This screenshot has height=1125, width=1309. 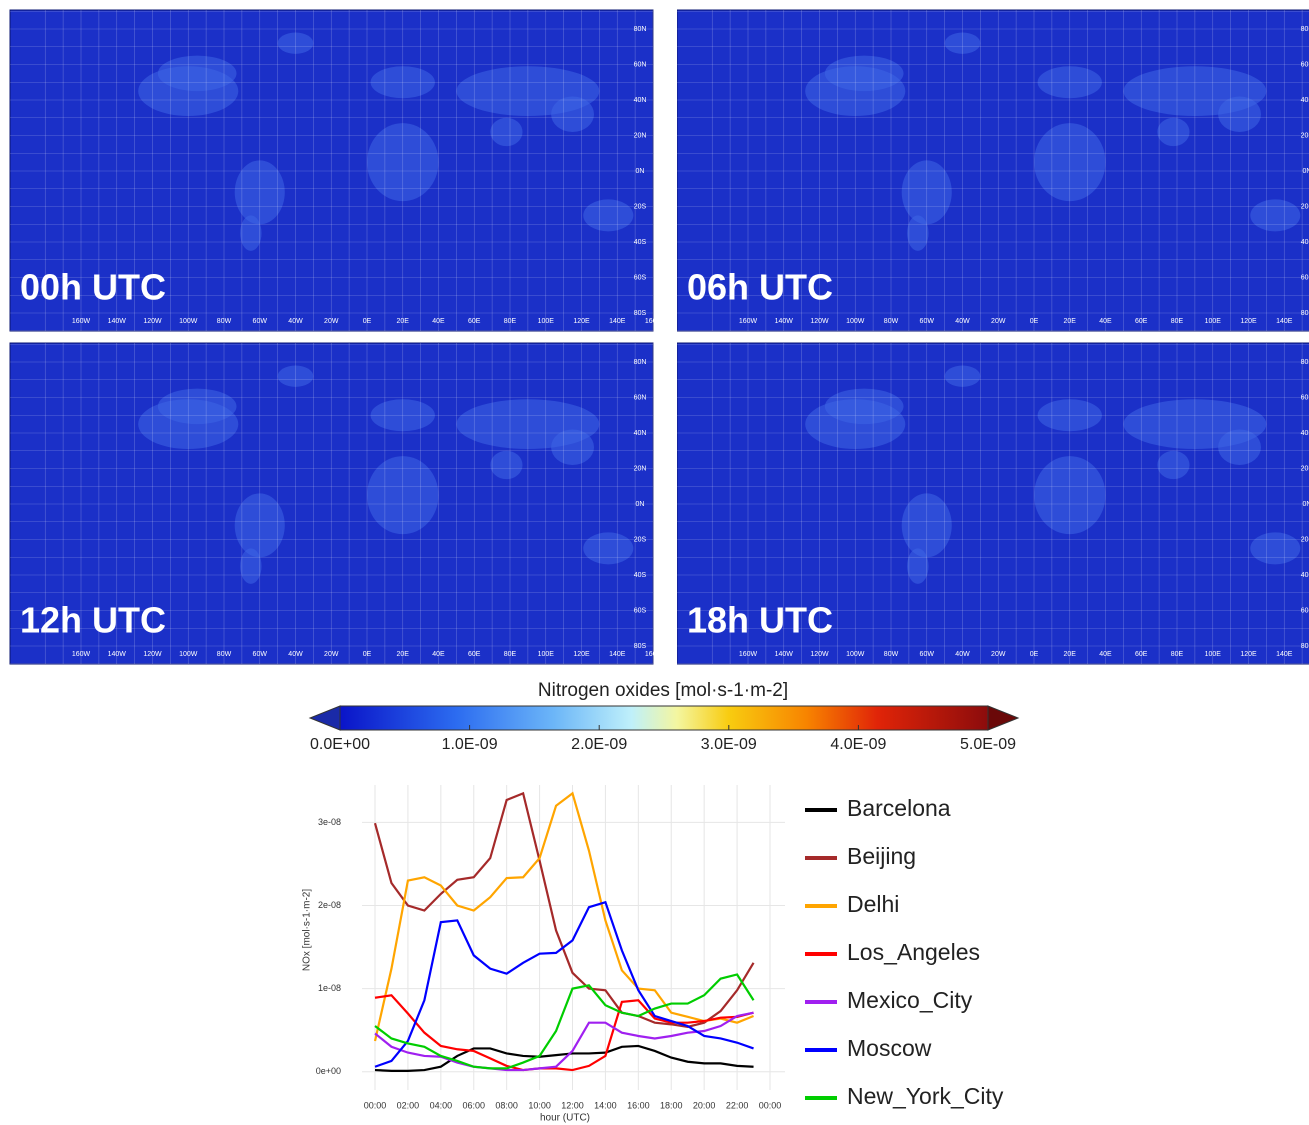 I want to click on map-lon-label: 80E, so click(x=1177, y=321).